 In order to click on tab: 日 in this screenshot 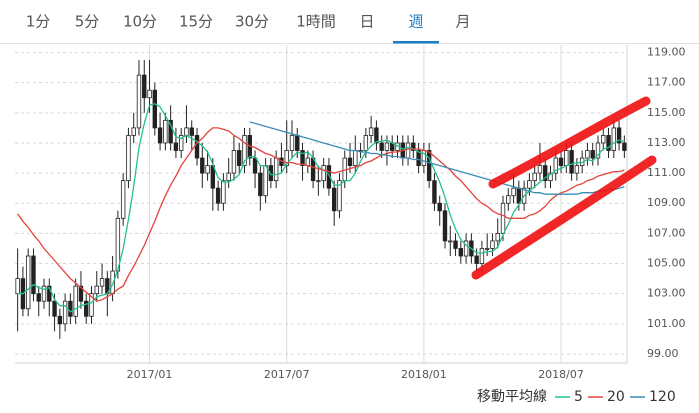, I will do `click(366, 22)`.